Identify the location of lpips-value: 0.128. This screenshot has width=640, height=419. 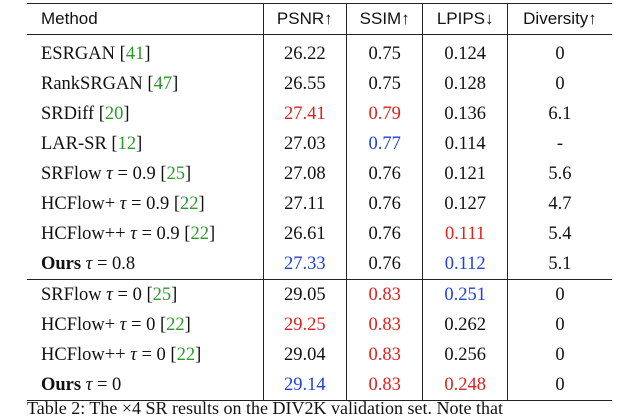
(465, 84).